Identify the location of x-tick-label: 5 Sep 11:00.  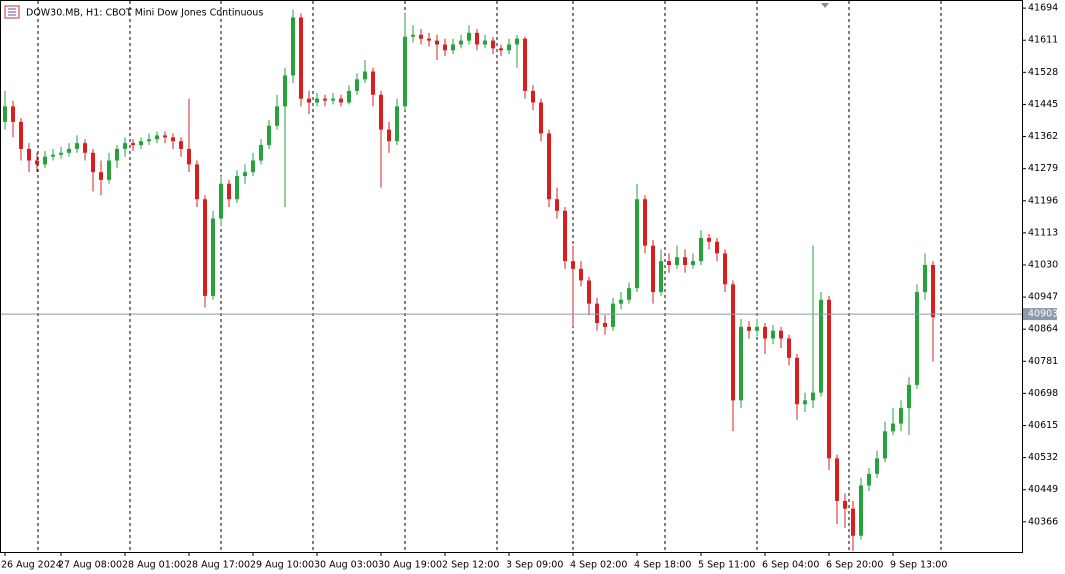
(726, 565).